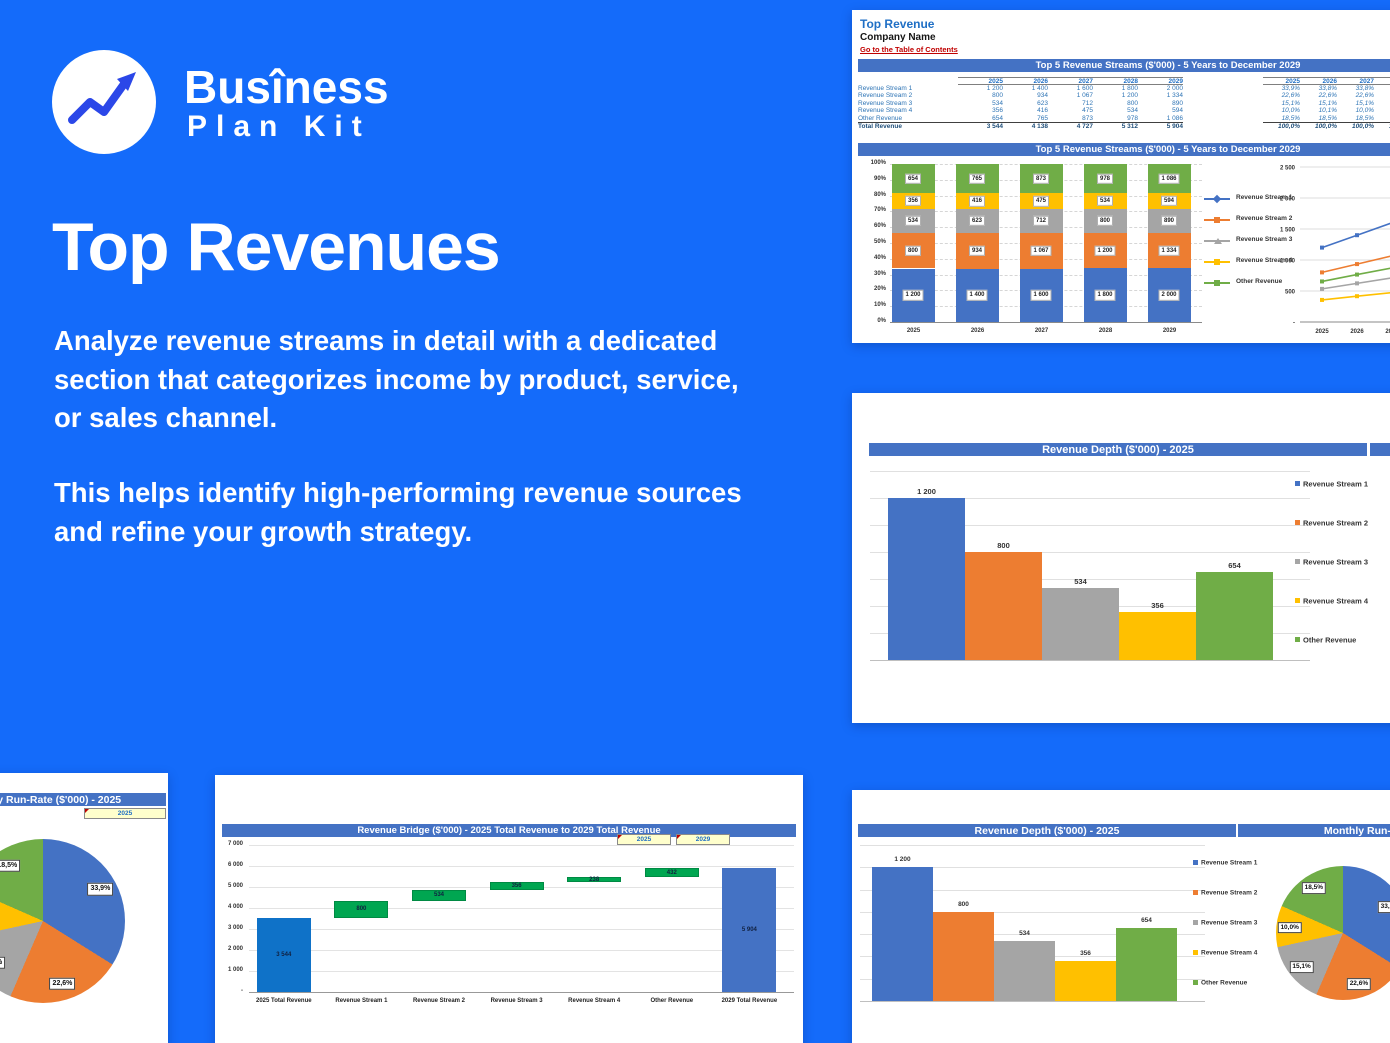 The height and width of the screenshot is (1043, 1390). Describe the element at coordinates (1025, 81) in the screenshot. I see `table-cell: 2026` at that location.